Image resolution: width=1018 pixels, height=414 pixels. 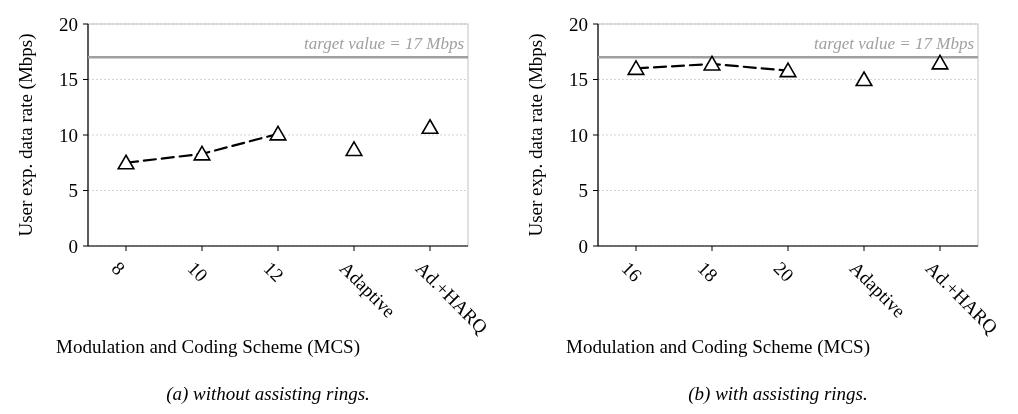 What do you see at coordinates (632, 271) in the screenshot?
I see `x-tick-label: 16` at bounding box center [632, 271].